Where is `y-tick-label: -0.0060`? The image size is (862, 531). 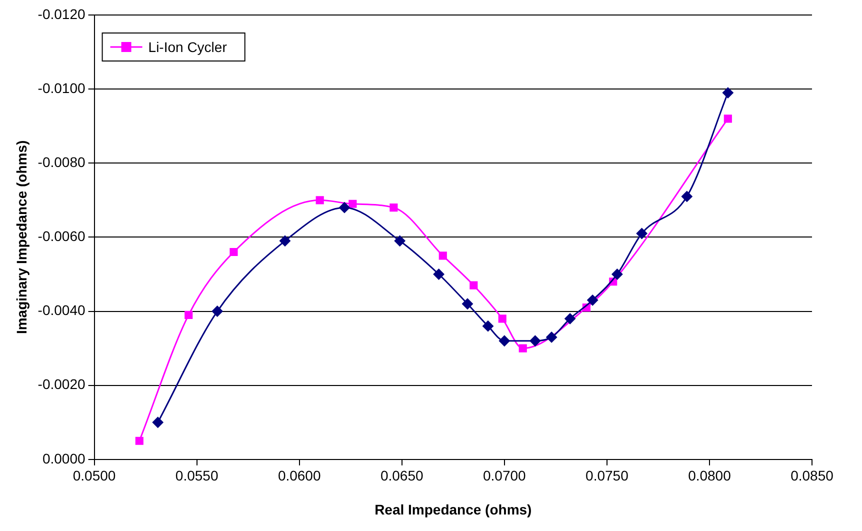 y-tick-label: -0.0060 is located at coordinates (62, 236).